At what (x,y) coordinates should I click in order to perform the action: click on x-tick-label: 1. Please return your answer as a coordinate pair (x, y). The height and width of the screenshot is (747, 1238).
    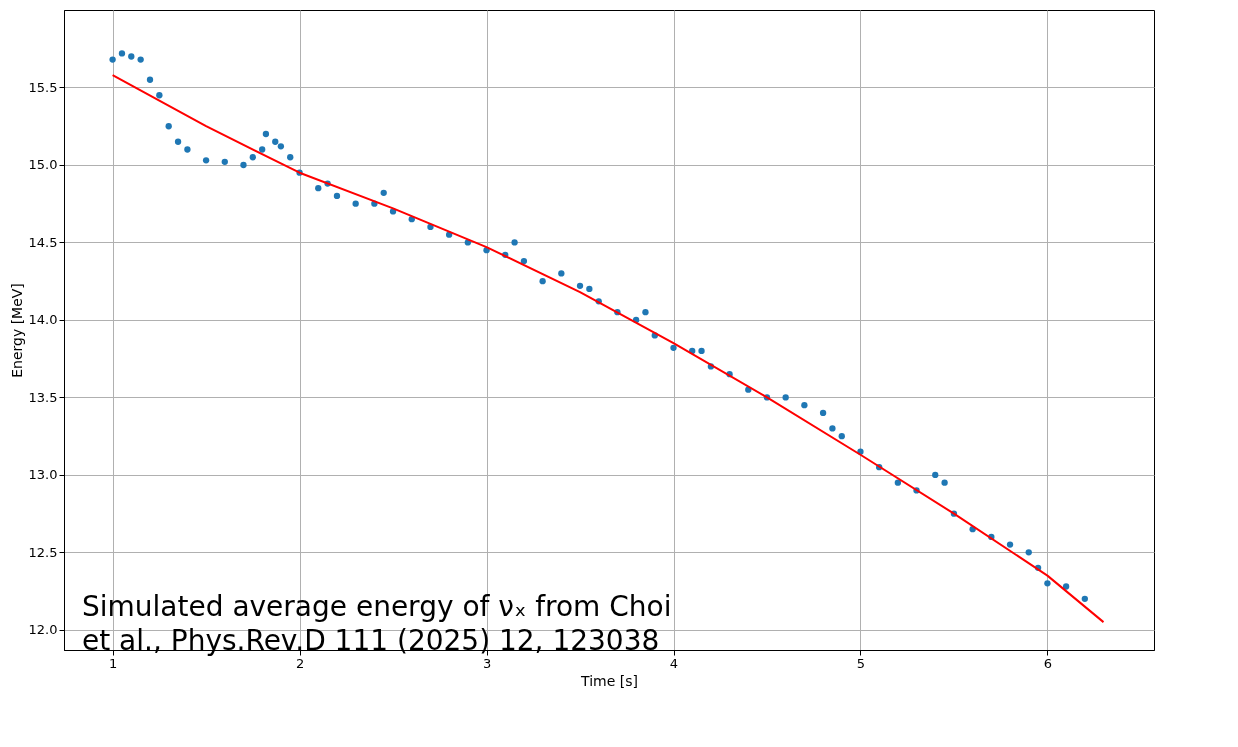
    Looking at the image, I should click on (113, 663).